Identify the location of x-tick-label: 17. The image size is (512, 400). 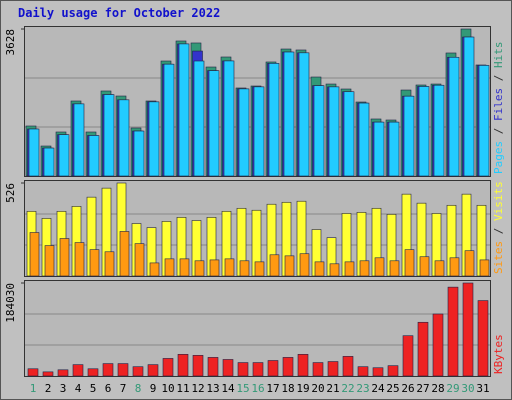
(272, 388).